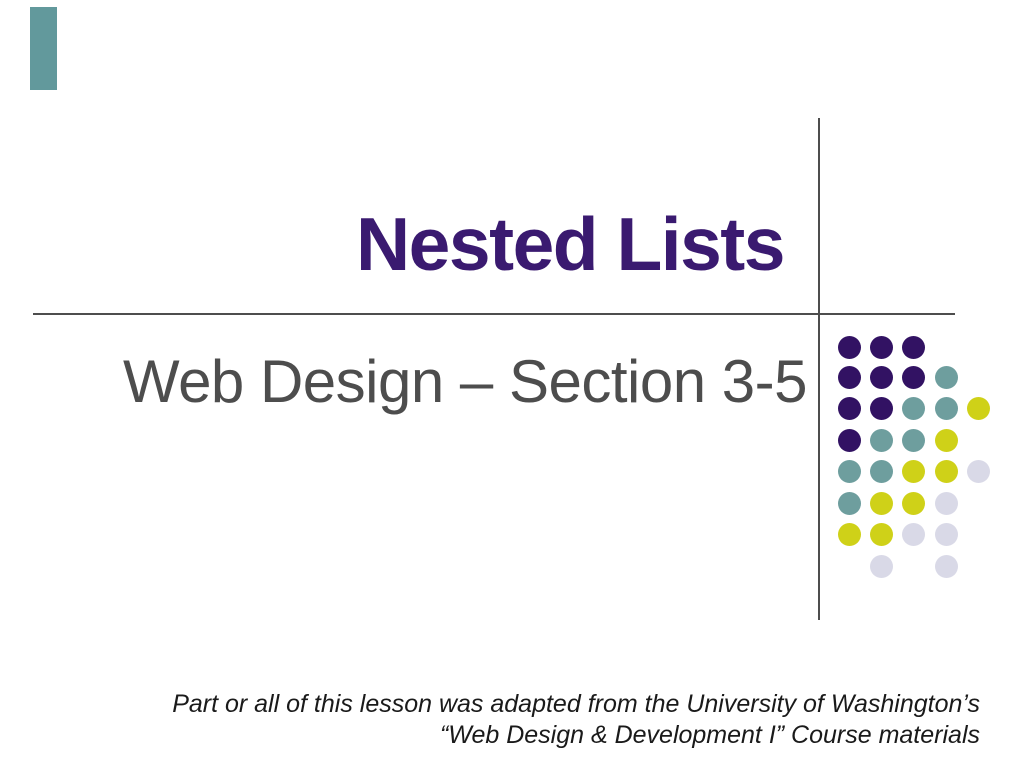 This screenshot has width=1024, height=768. Describe the element at coordinates (494, 314) in the screenshot. I see `title-underline-rule` at that location.